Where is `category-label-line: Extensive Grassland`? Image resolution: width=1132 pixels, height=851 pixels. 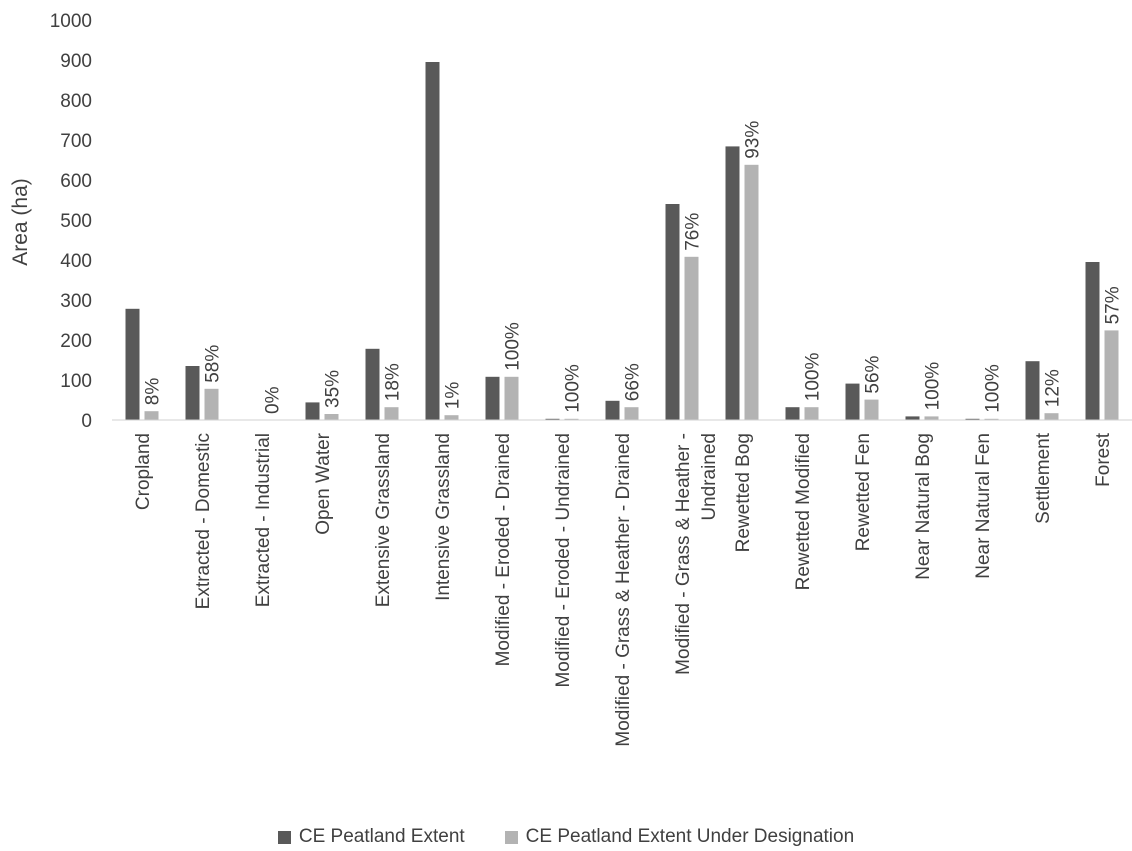 category-label-line: Extensive Grassland is located at coordinates (383, 520).